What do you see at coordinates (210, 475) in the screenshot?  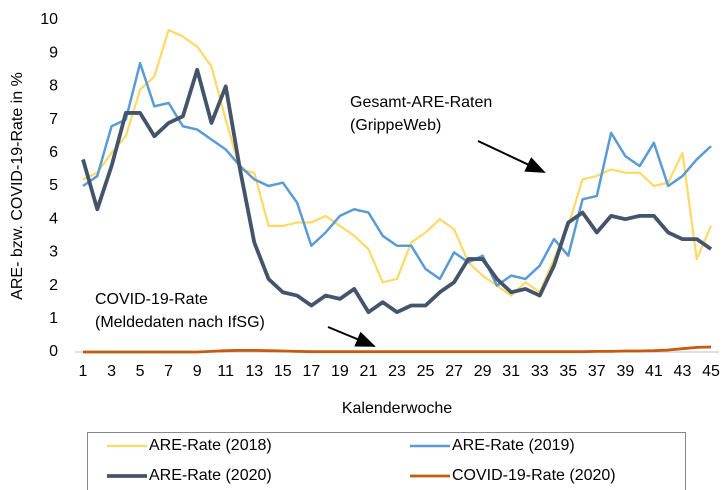 I see `legend-label: ARE-Rate (2020)` at bounding box center [210, 475].